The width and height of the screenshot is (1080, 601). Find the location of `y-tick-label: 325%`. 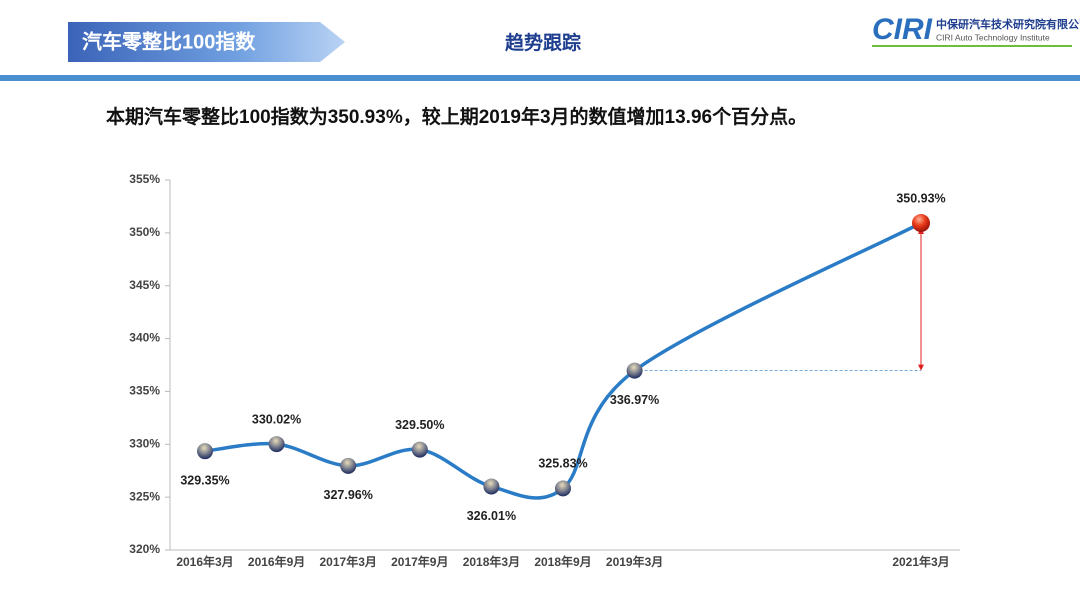

y-tick-label: 325% is located at coordinates (144, 496).